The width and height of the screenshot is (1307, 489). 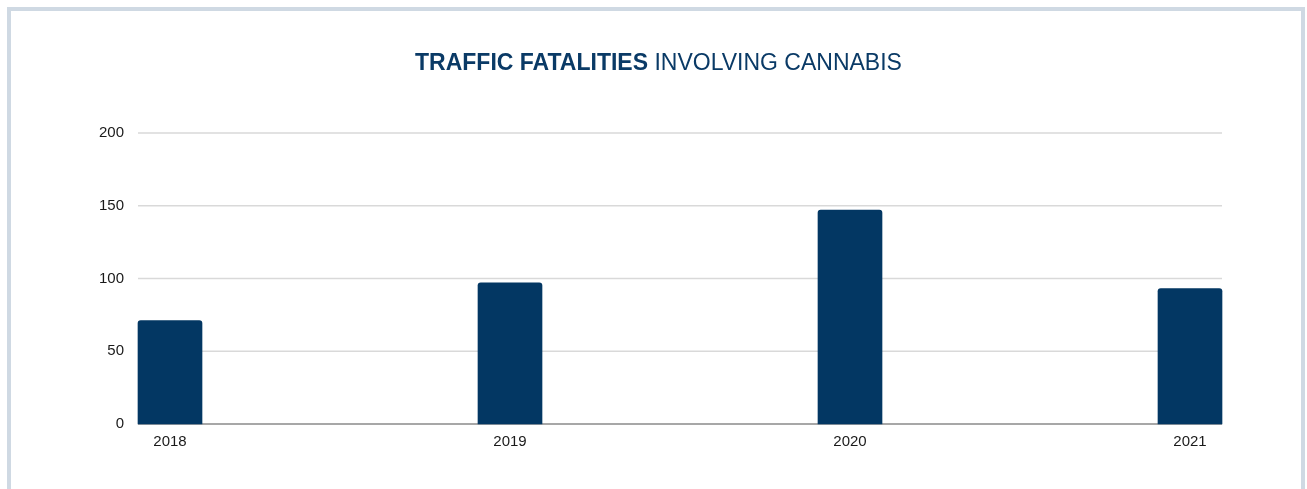 What do you see at coordinates (111, 132) in the screenshot?
I see `y-tick-label: 200` at bounding box center [111, 132].